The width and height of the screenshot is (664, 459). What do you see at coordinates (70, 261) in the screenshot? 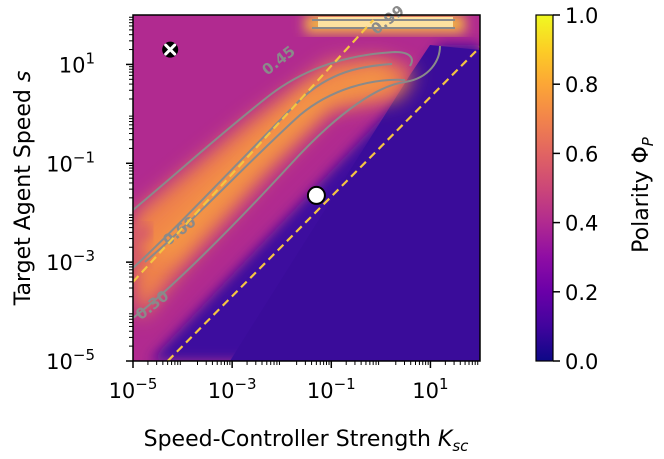
I see `y-tick-label: 10⁻³` at bounding box center [70, 261].